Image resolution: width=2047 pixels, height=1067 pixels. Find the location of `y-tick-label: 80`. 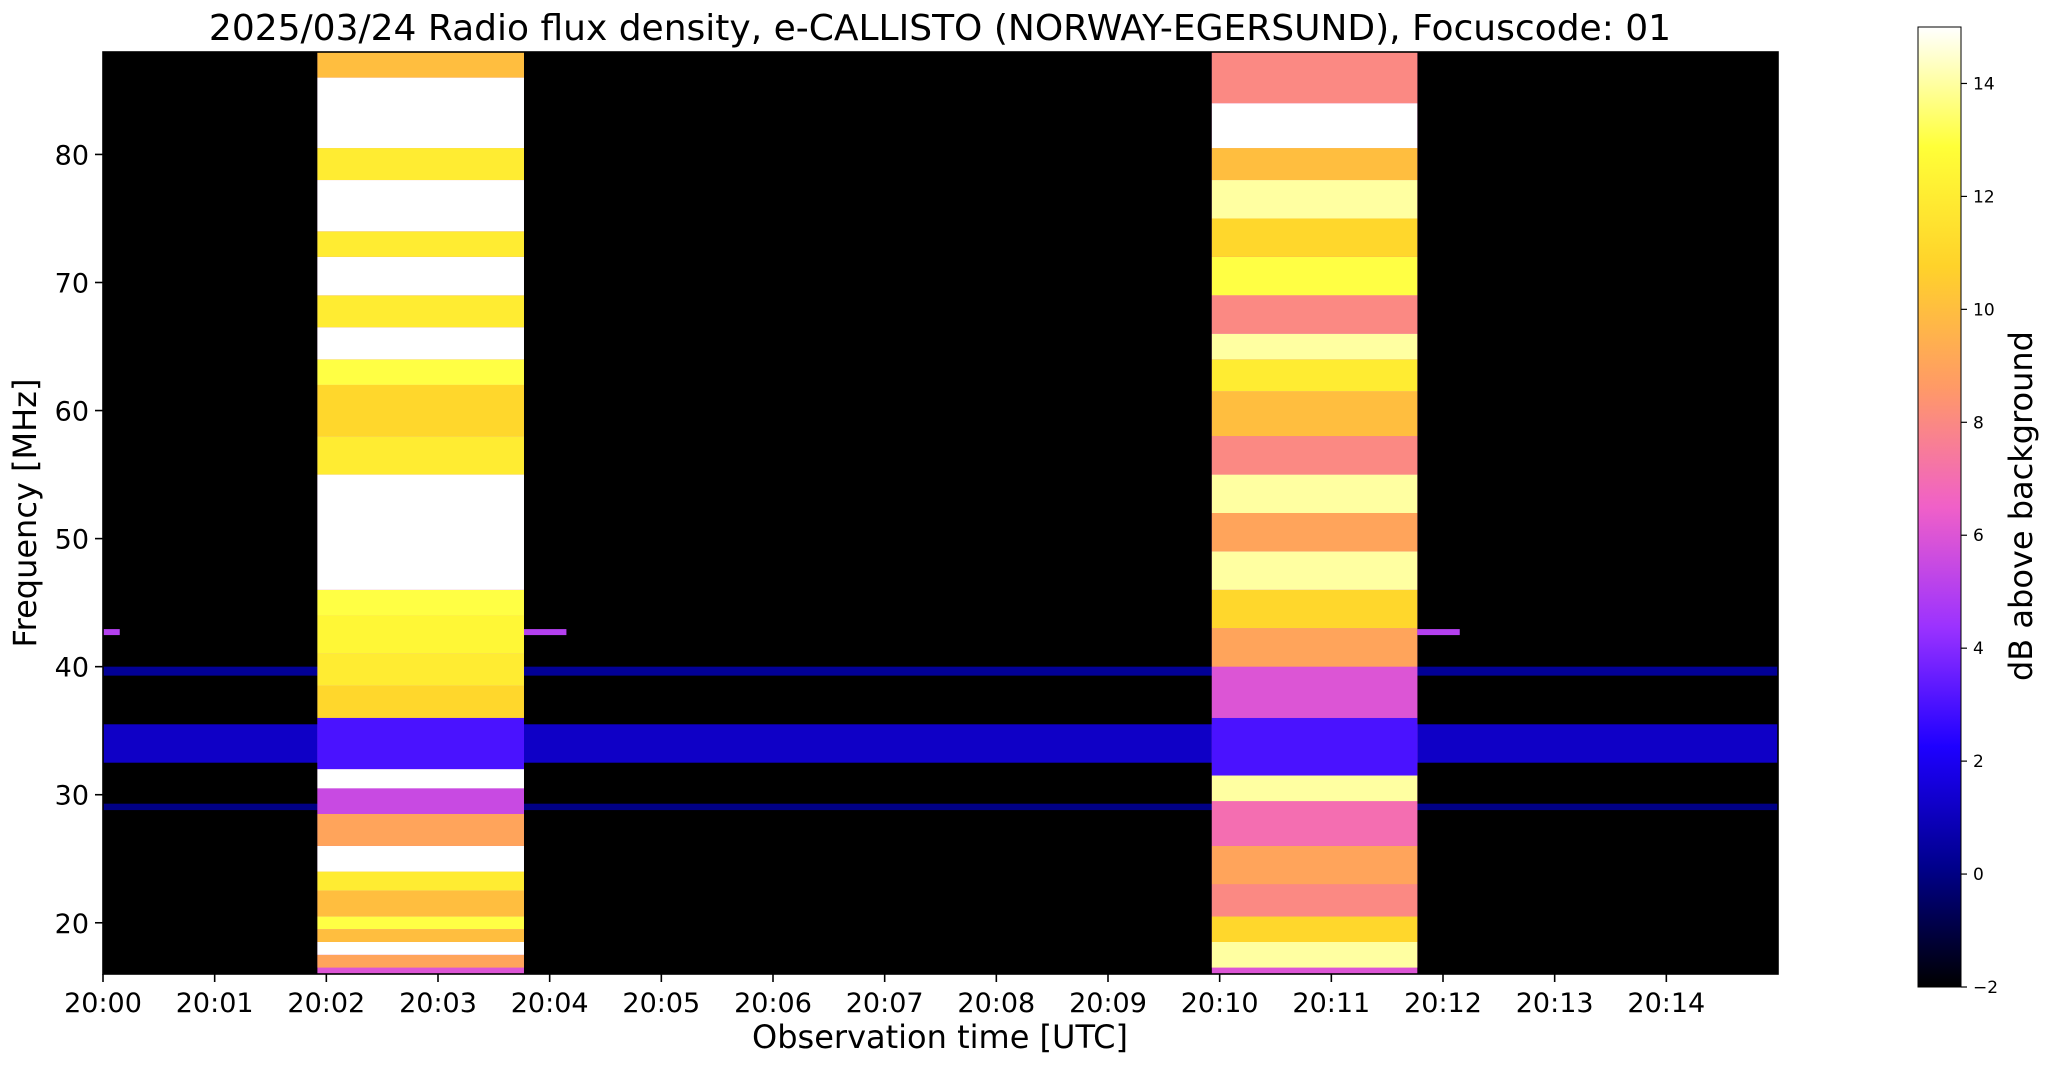

y-tick-label: 80 is located at coordinates (72, 155).